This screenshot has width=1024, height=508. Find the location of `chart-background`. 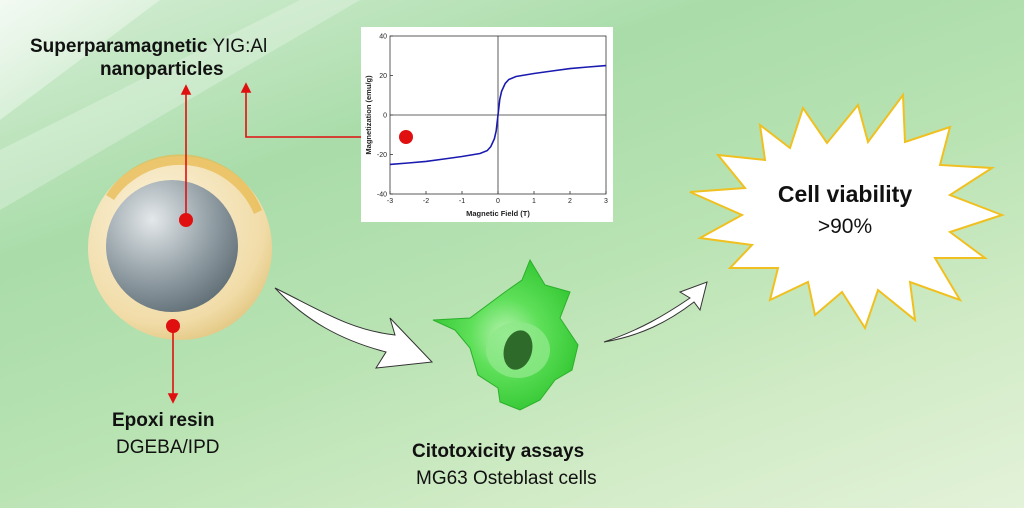

chart-background is located at coordinates (487, 124).